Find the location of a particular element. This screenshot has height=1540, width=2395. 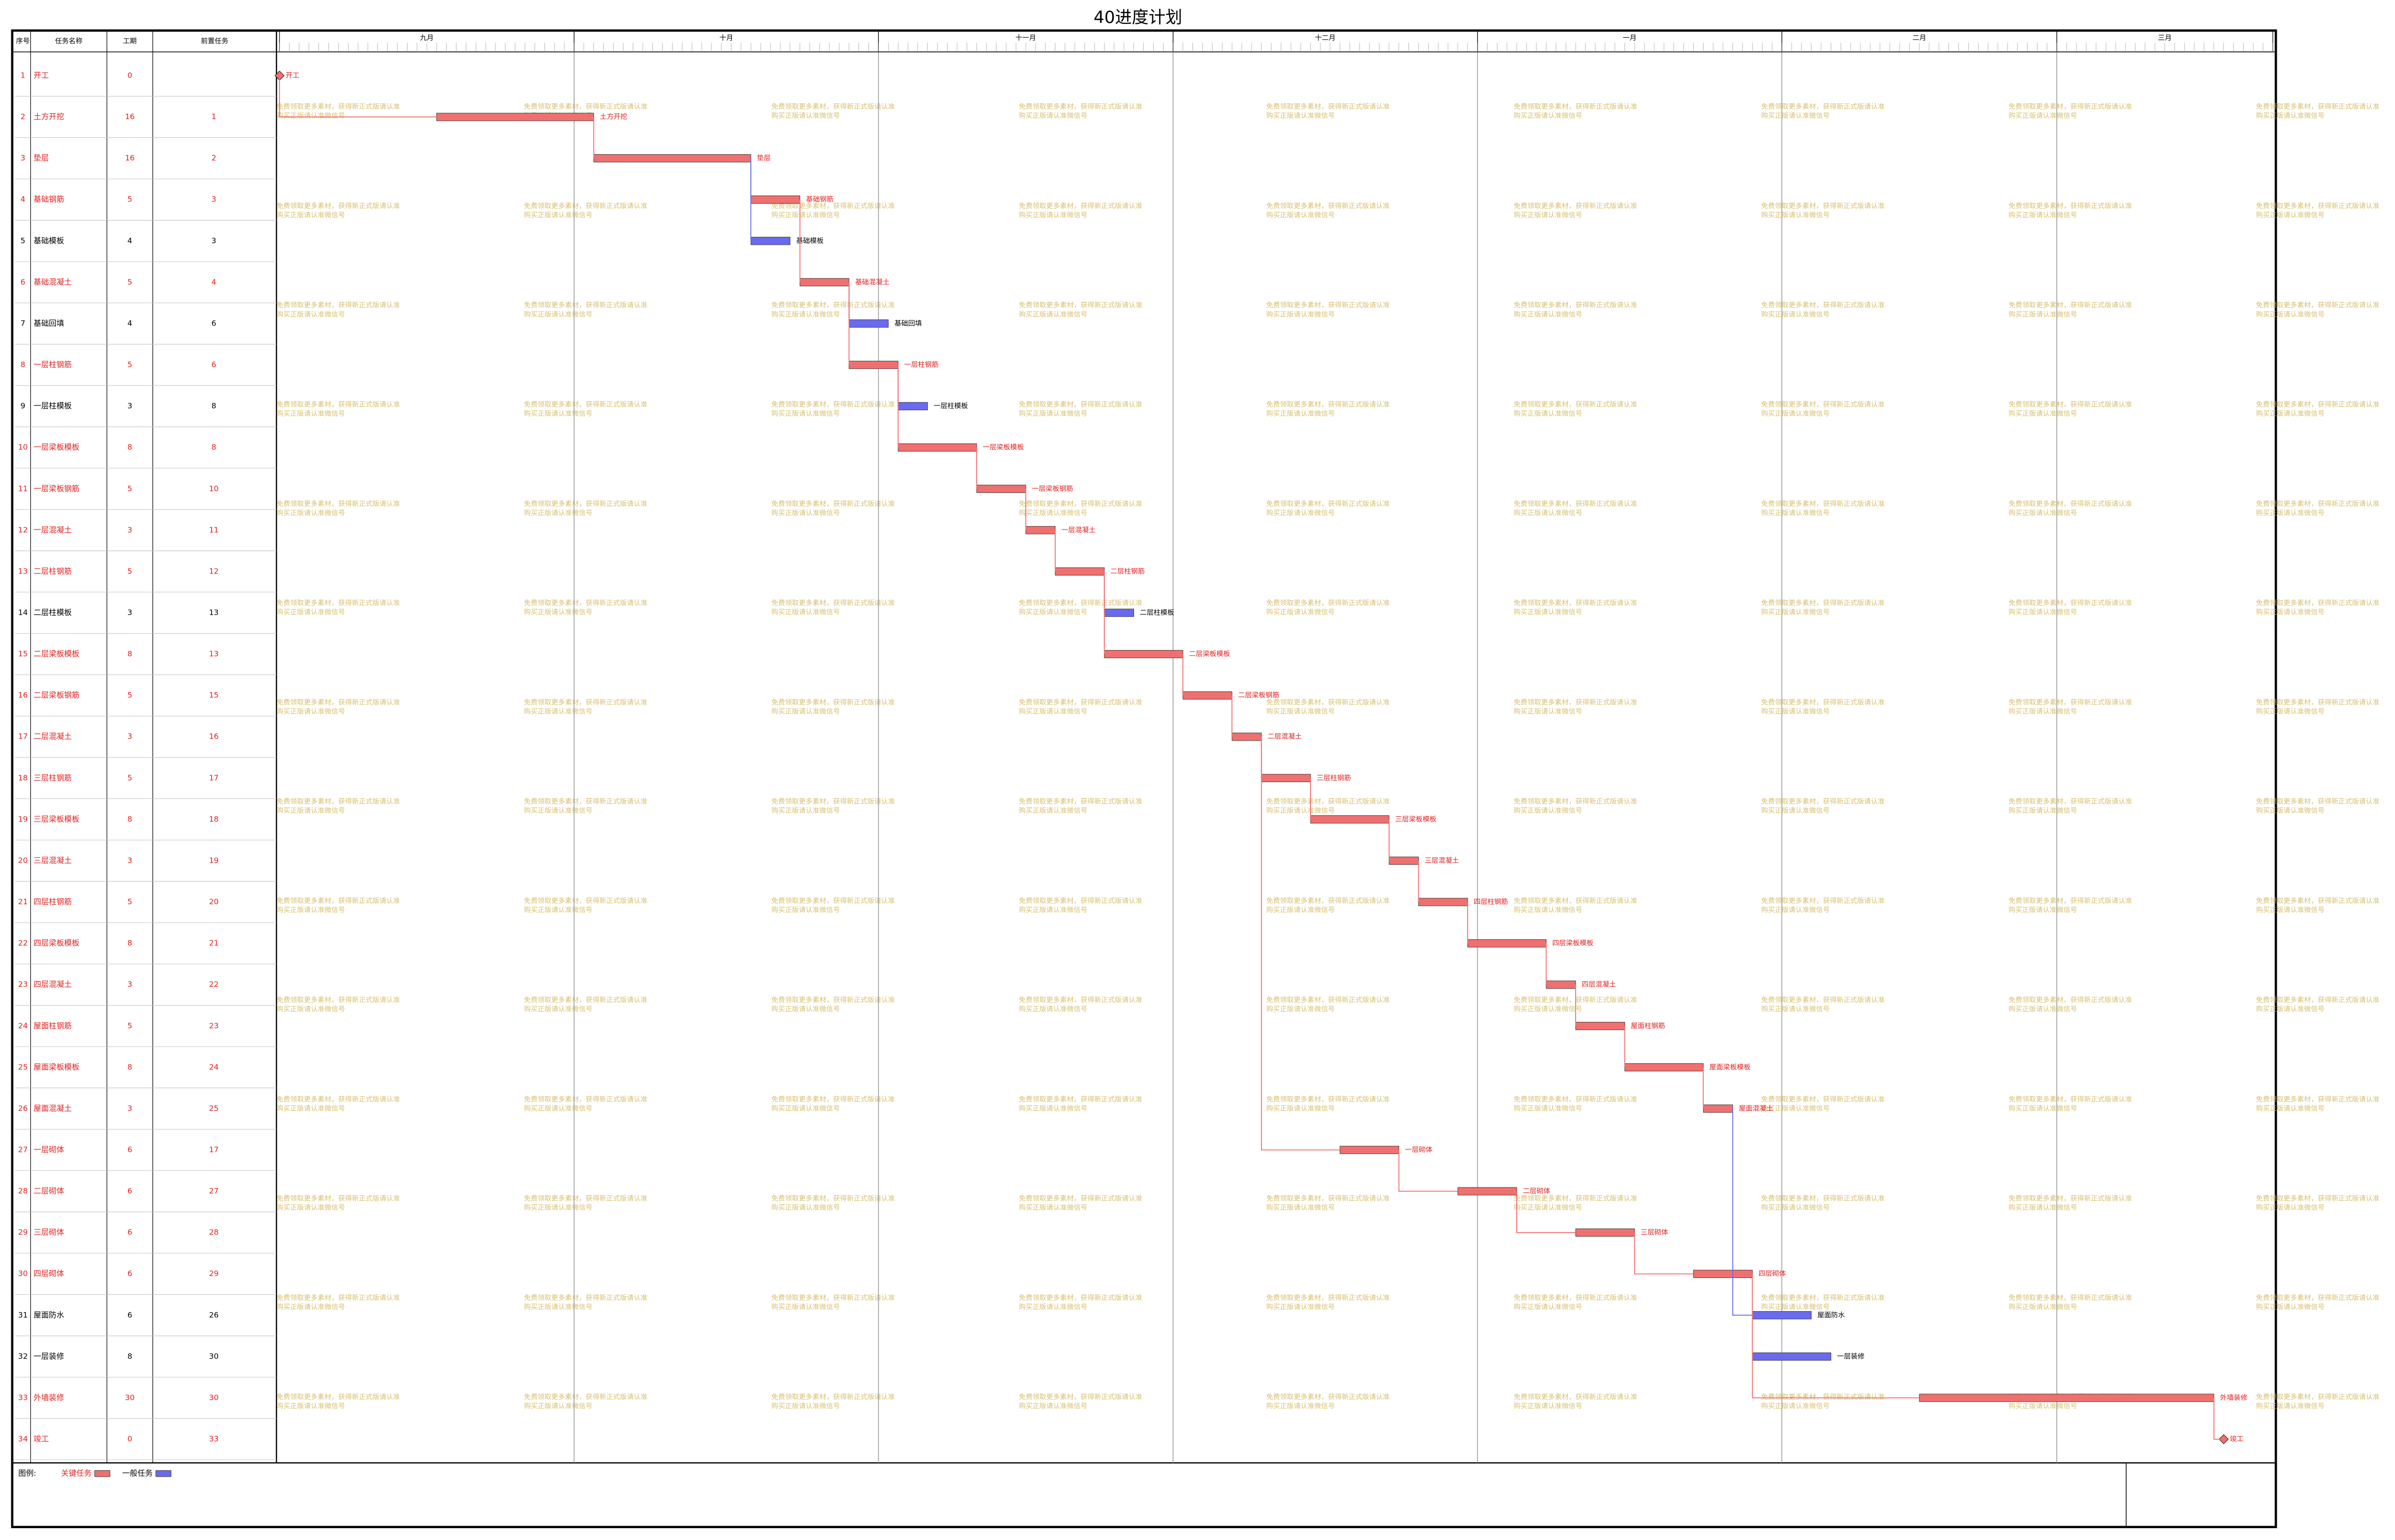

month-label: 二月 is located at coordinates (1919, 38).